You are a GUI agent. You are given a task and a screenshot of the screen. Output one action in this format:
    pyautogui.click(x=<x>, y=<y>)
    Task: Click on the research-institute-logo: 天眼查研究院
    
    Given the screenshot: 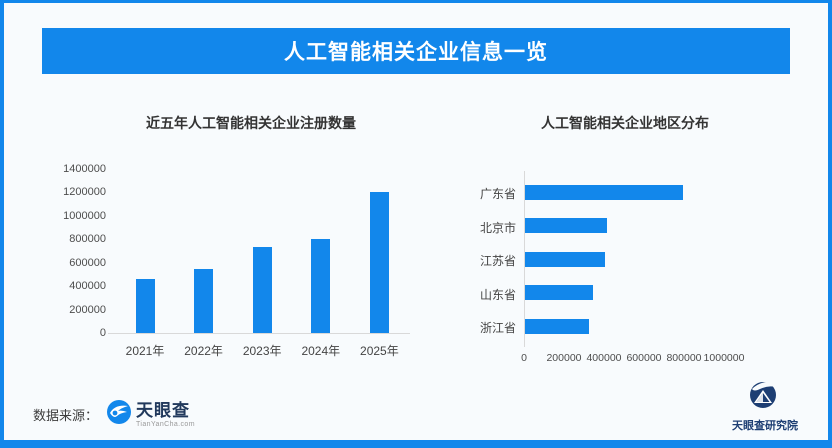 What is the action you would take?
    pyautogui.click(x=765, y=406)
    